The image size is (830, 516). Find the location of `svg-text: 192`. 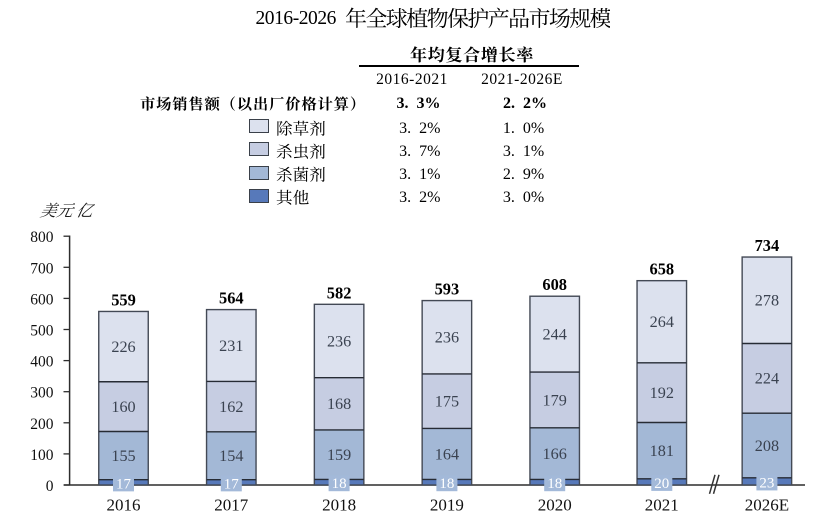

svg-text: 192 is located at coordinates (662, 393).